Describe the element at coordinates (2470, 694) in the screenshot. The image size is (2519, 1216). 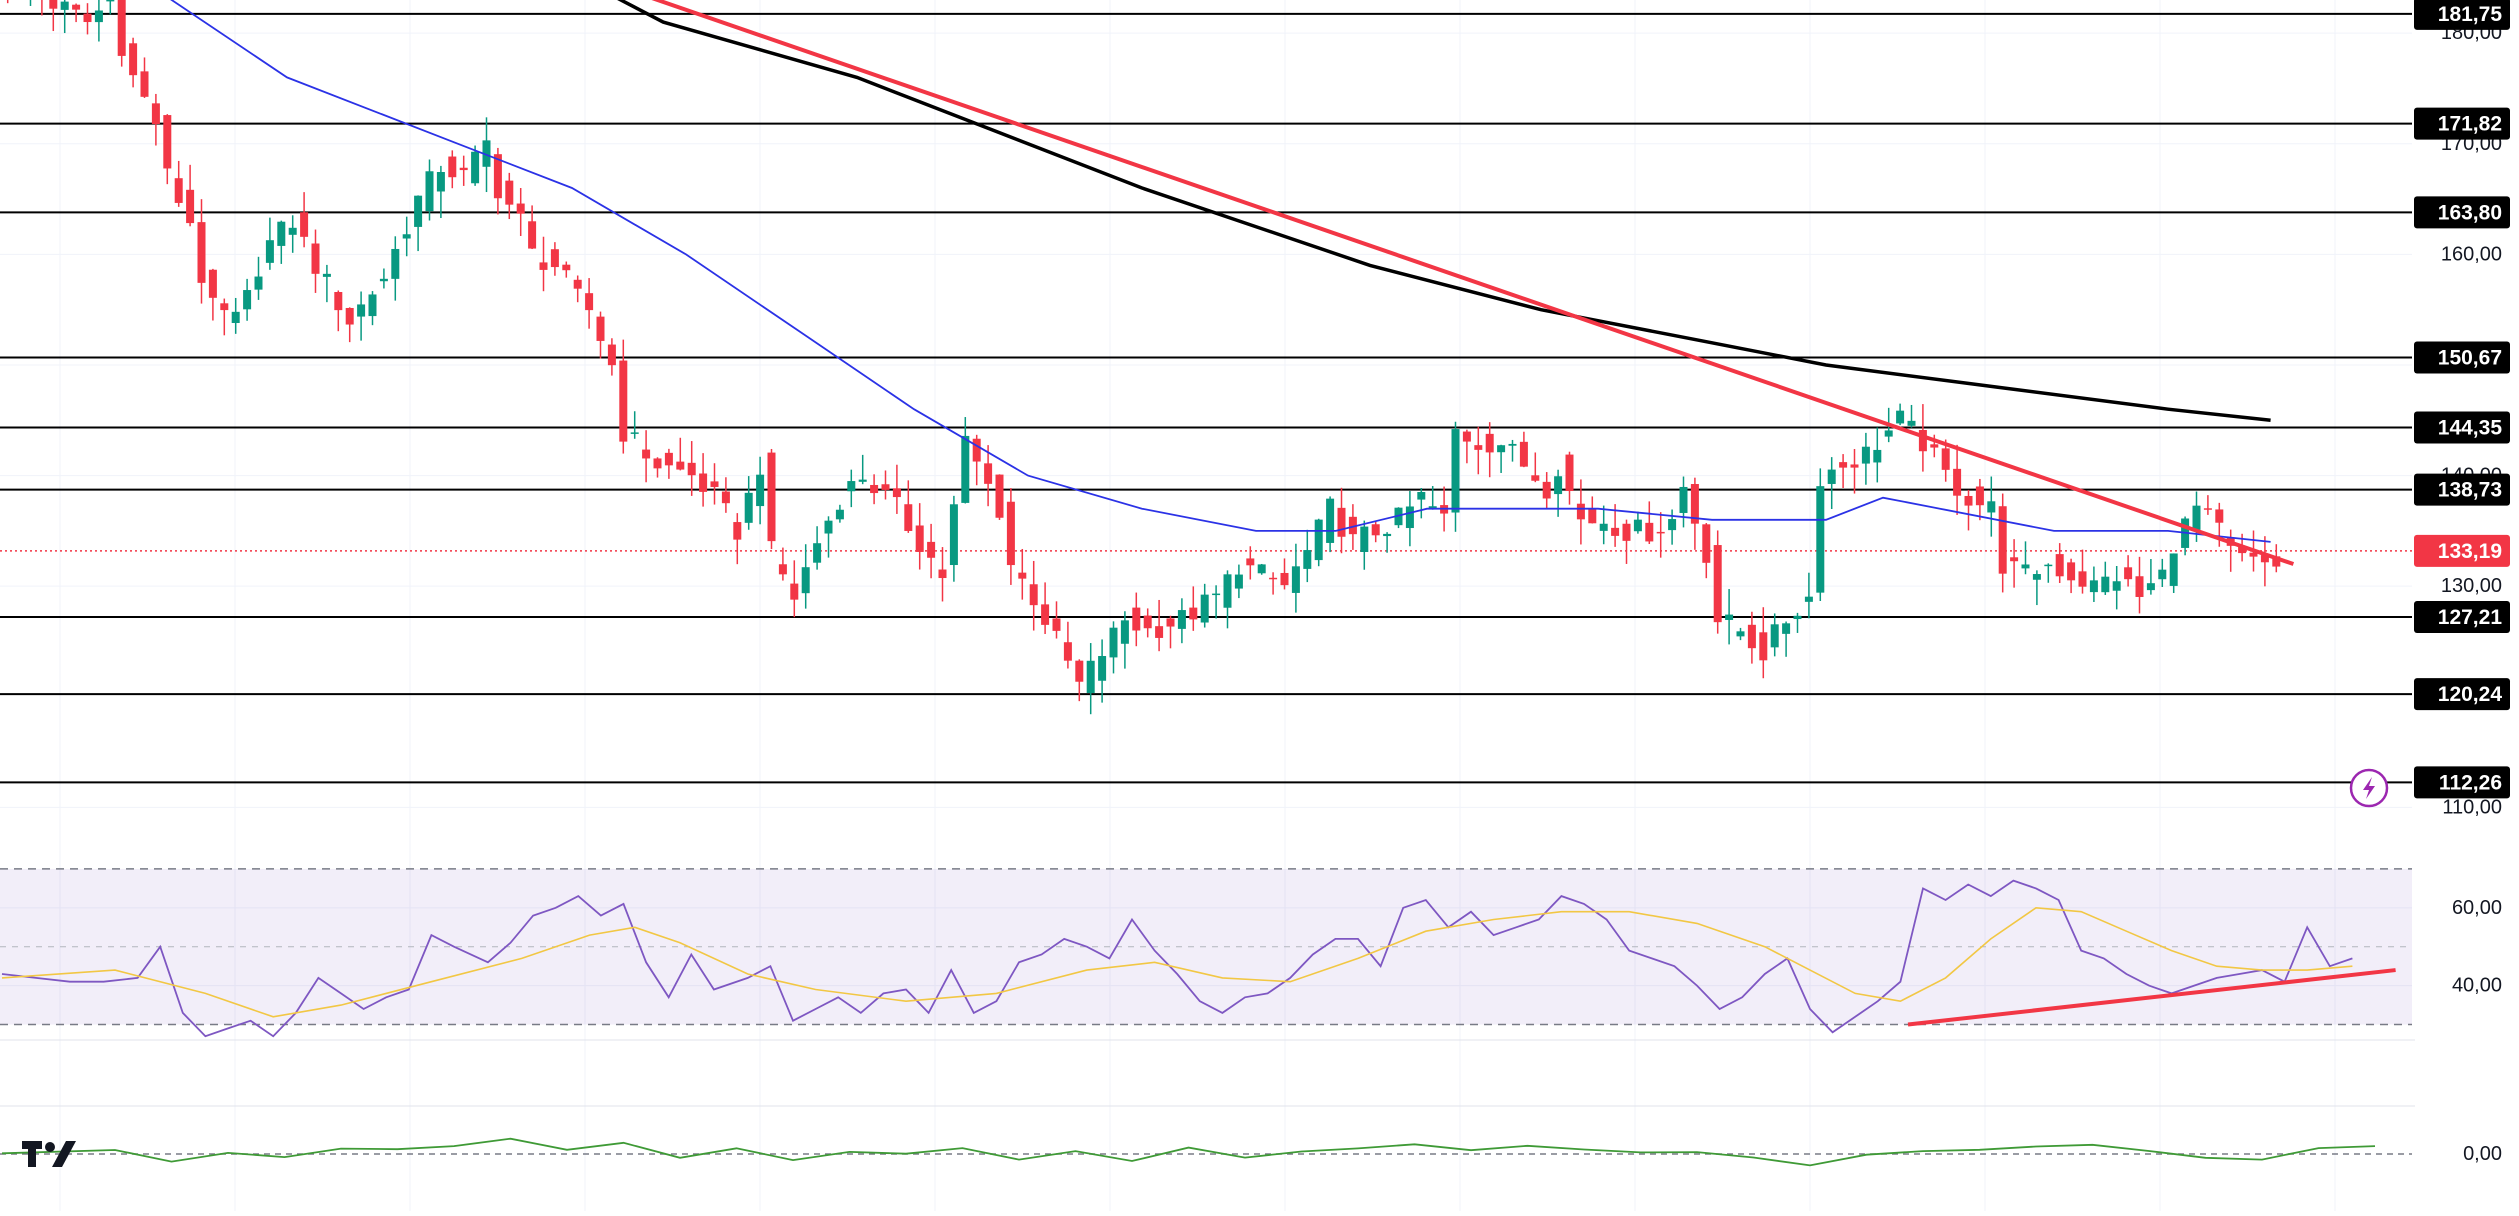
I see `svg-text: 120,24` at that location.